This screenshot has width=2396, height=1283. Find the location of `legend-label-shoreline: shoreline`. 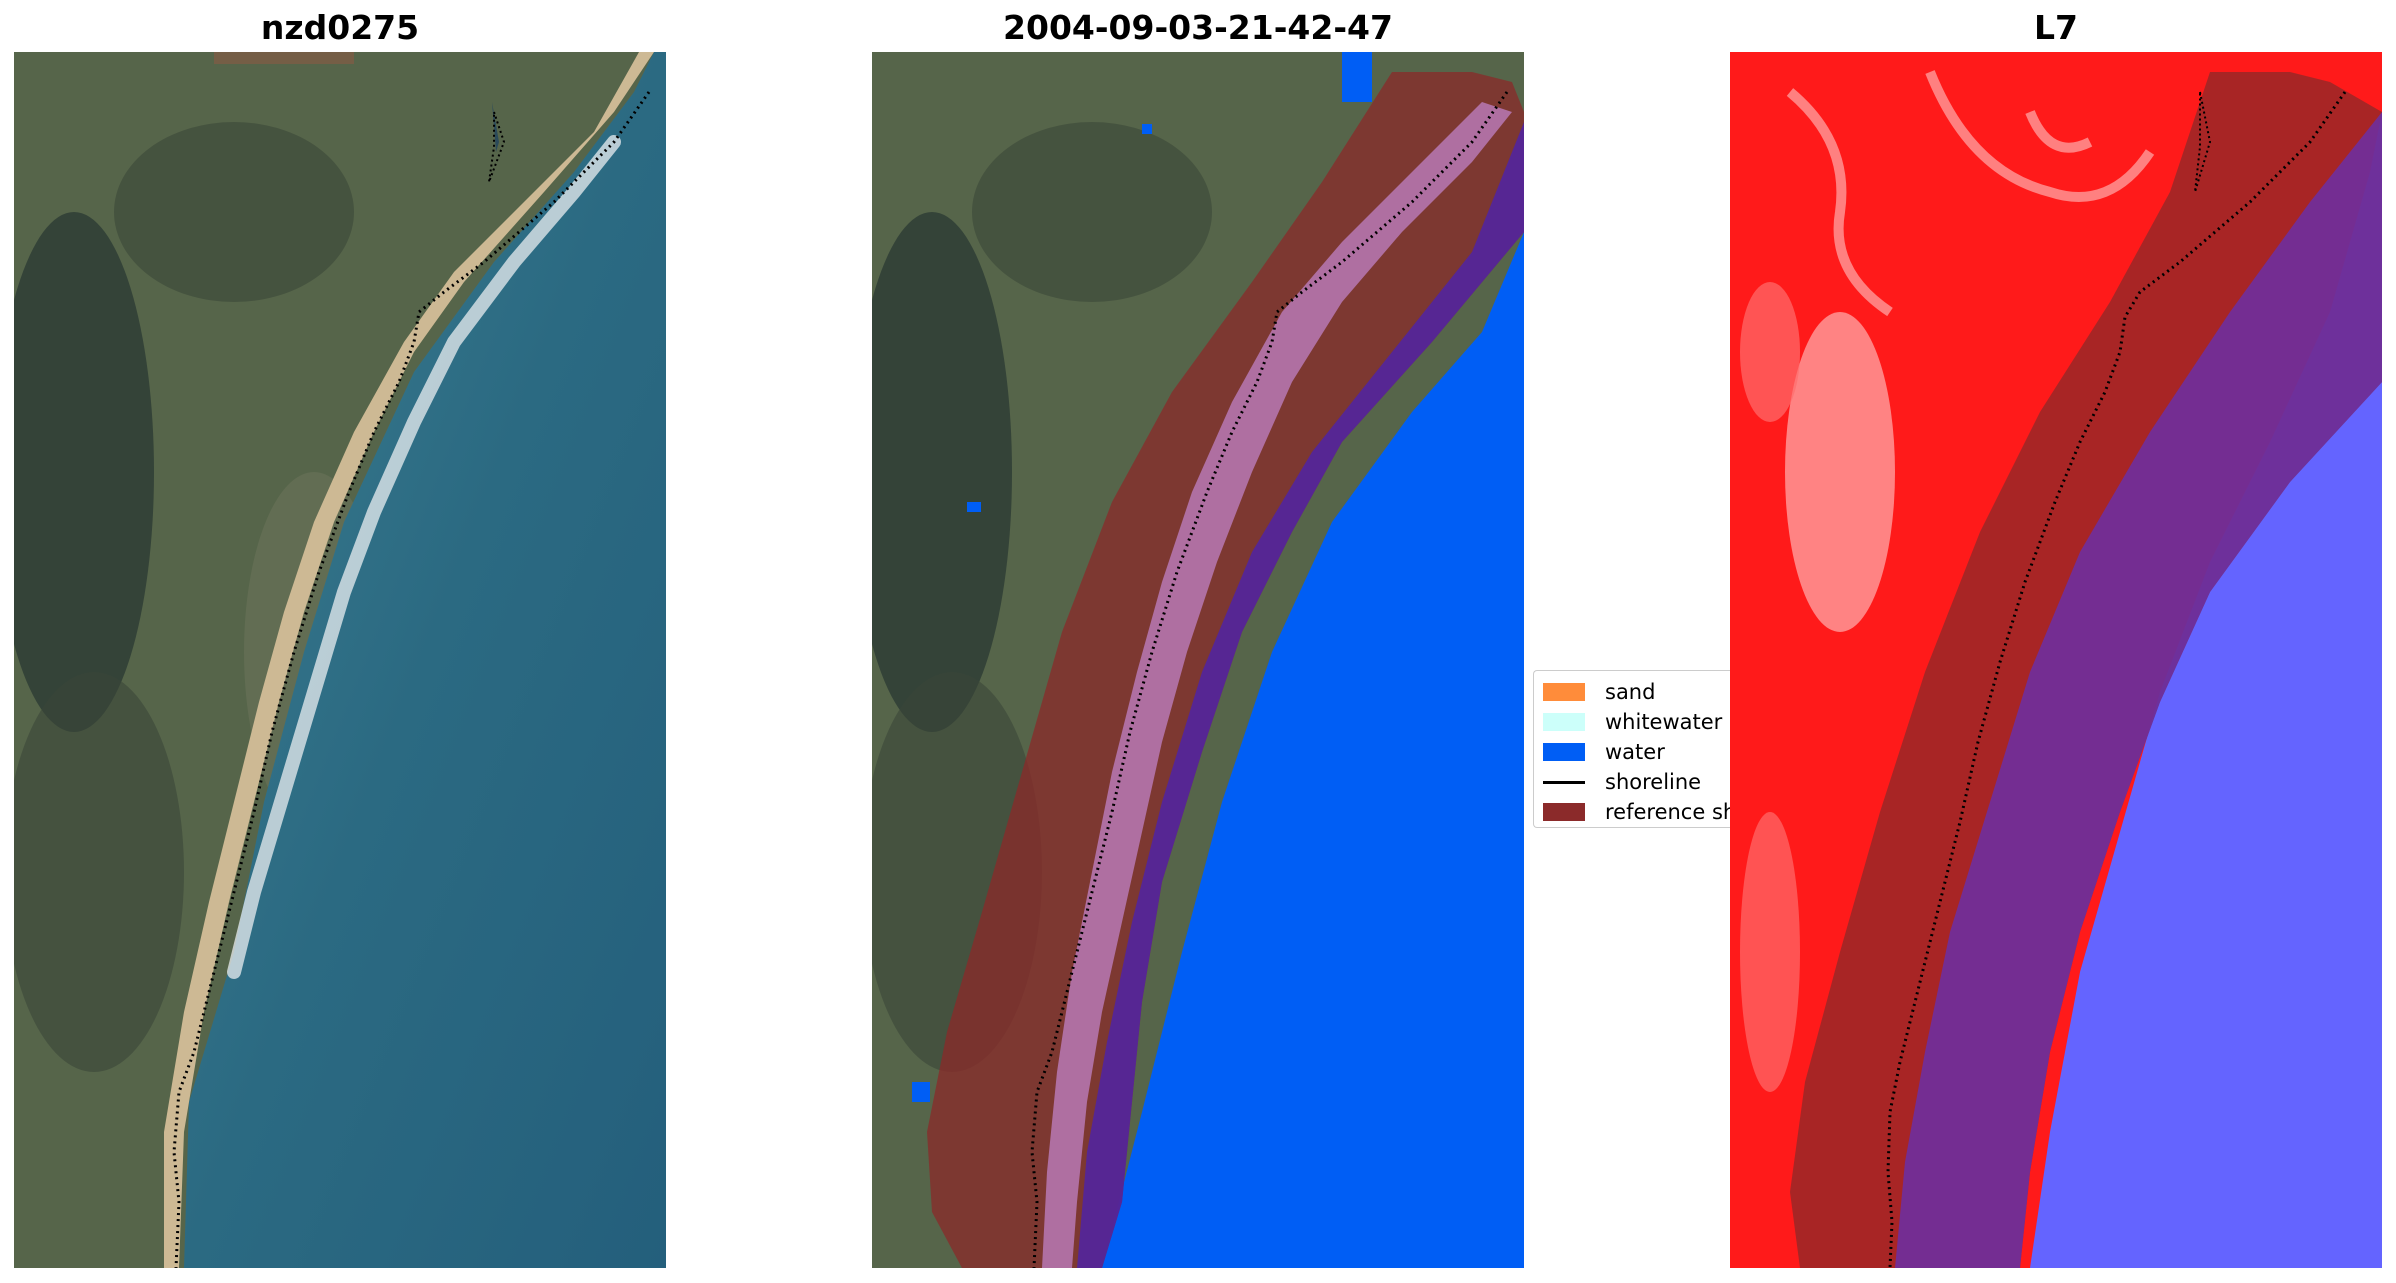

legend-label-shoreline: shoreline is located at coordinates (1653, 782).